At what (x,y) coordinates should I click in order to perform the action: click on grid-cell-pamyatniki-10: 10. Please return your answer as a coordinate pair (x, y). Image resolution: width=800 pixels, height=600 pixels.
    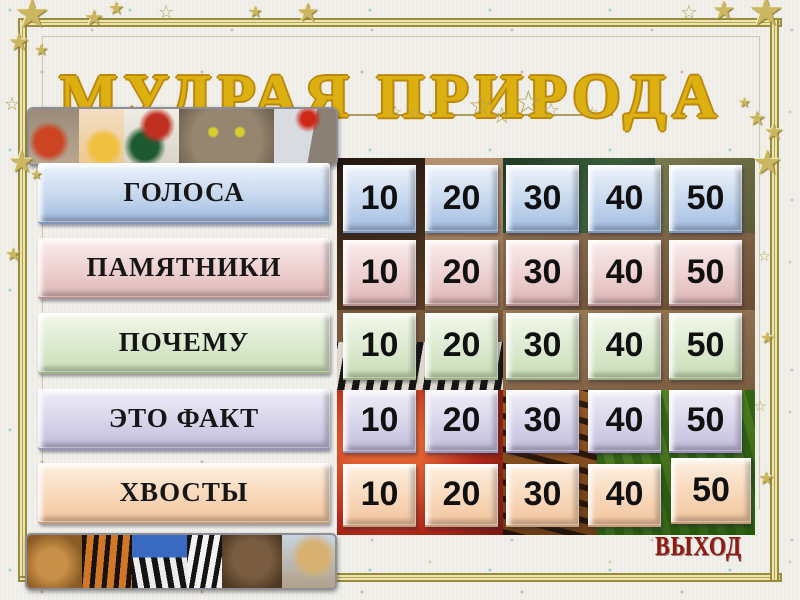
    Looking at the image, I should click on (379, 273).